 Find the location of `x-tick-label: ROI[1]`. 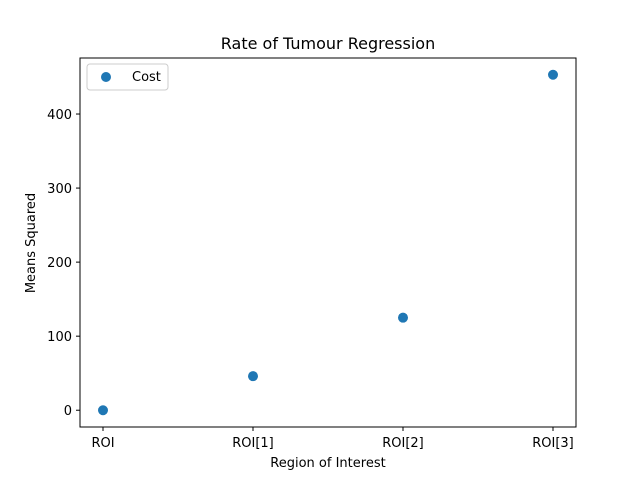

x-tick-label: ROI[1] is located at coordinates (253, 443).